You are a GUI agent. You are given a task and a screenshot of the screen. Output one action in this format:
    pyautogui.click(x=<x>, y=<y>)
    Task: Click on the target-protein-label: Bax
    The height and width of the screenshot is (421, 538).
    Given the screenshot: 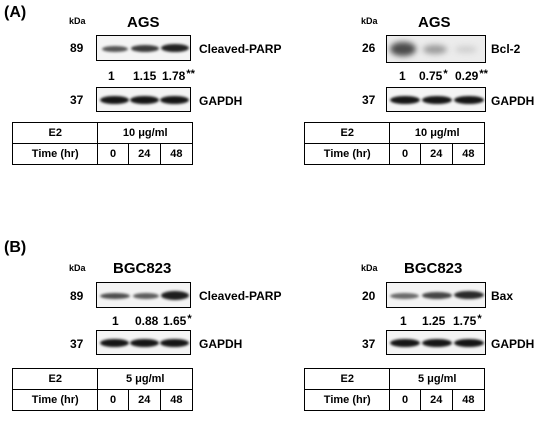 What is the action you would take?
    pyautogui.click(x=502, y=296)
    